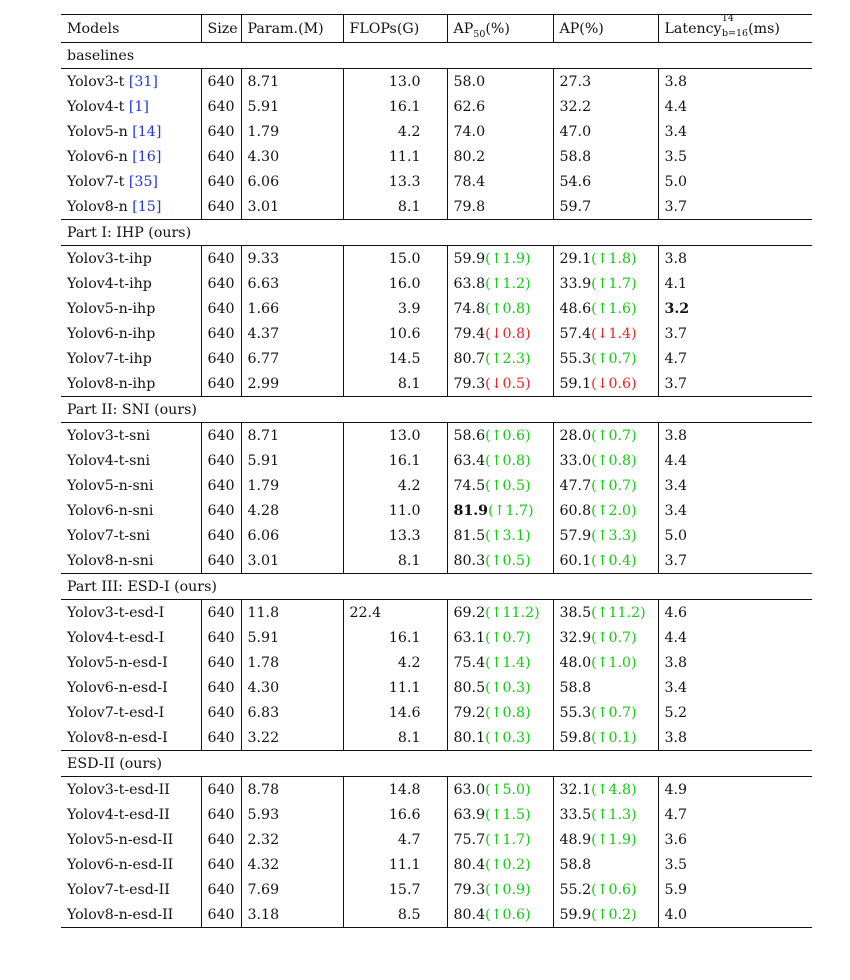 Image resolution: width=850 pixels, height=980 pixels. I want to click on model-name: Yolov6-n-esd-I, so click(117, 687).